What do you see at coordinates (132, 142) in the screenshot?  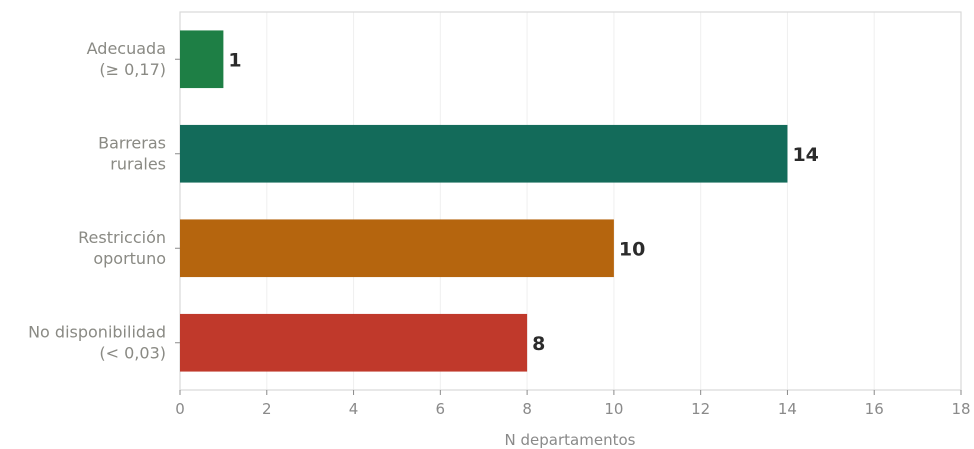 I see `category-label: Barreras` at bounding box center [132, 142].